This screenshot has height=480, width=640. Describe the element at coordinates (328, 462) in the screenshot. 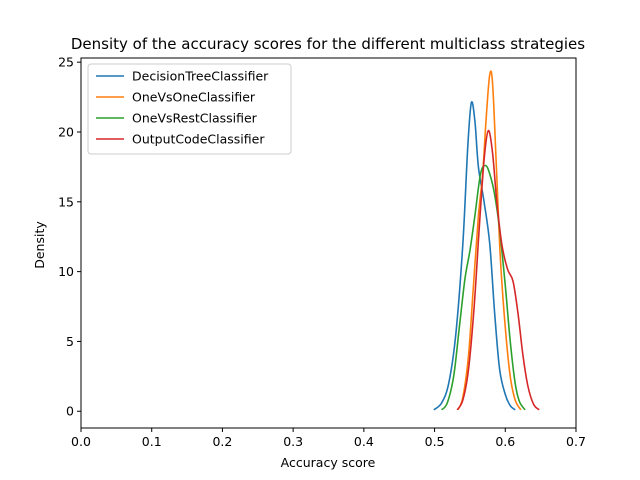

I see `x-axis-label: Accuracy score` at that location.